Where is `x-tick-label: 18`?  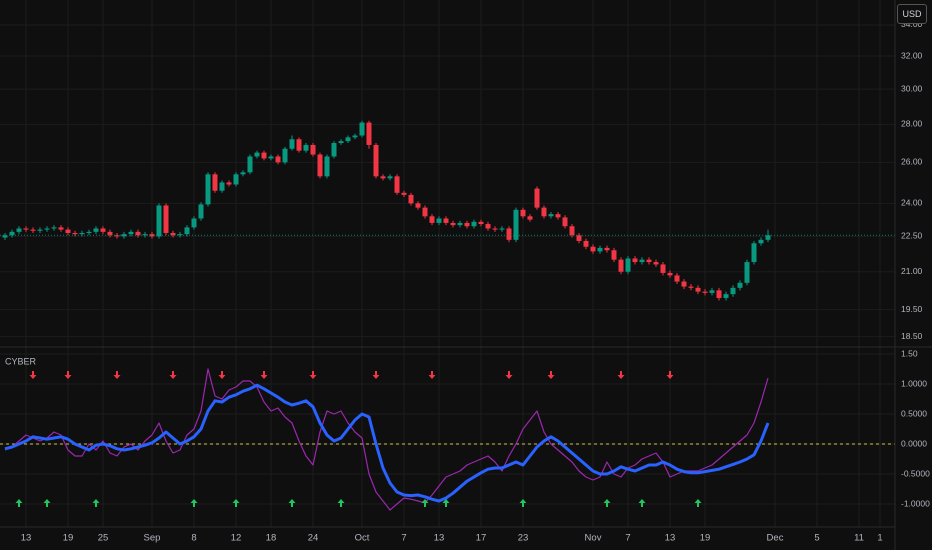 x-tick-label: 18 is located at coordinates (271, 538).